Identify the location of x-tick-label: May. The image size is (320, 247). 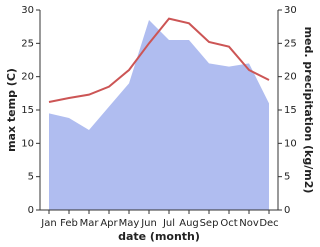
(129, 223).